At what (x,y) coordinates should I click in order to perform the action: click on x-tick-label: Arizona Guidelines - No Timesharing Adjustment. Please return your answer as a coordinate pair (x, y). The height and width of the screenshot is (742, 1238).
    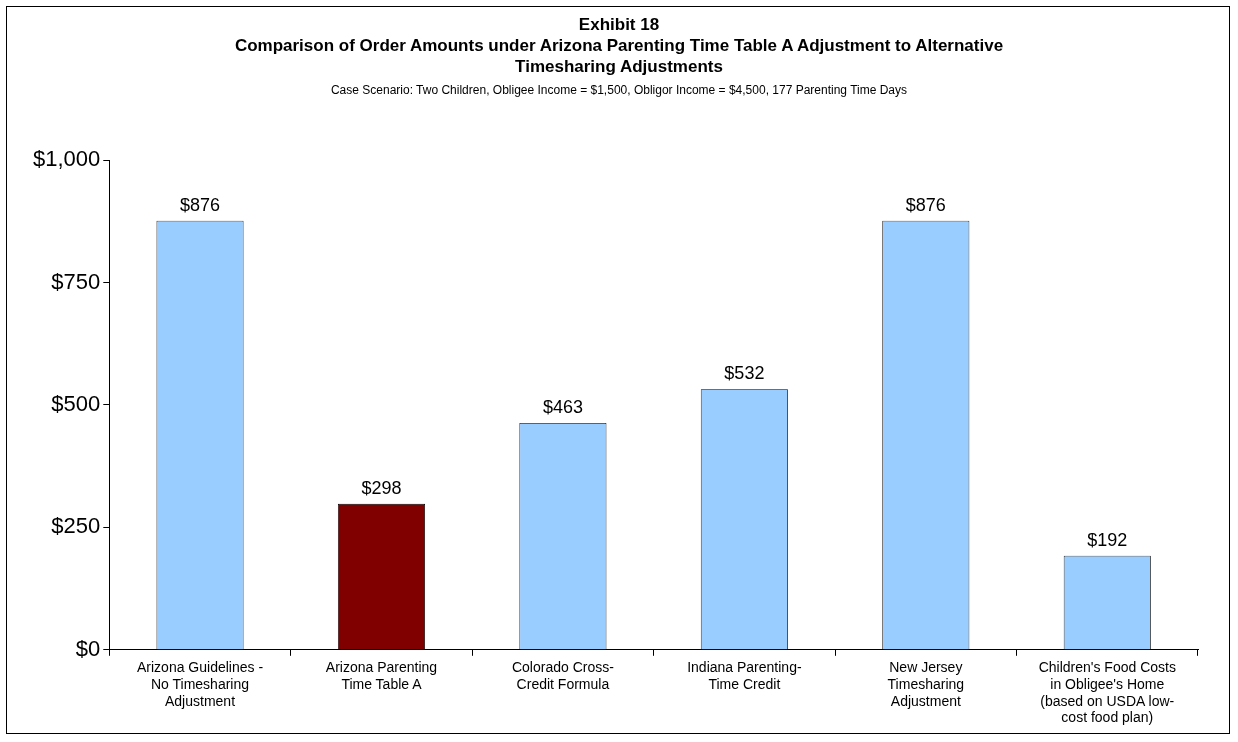
    Looking at the image, I should click on (200, 684).